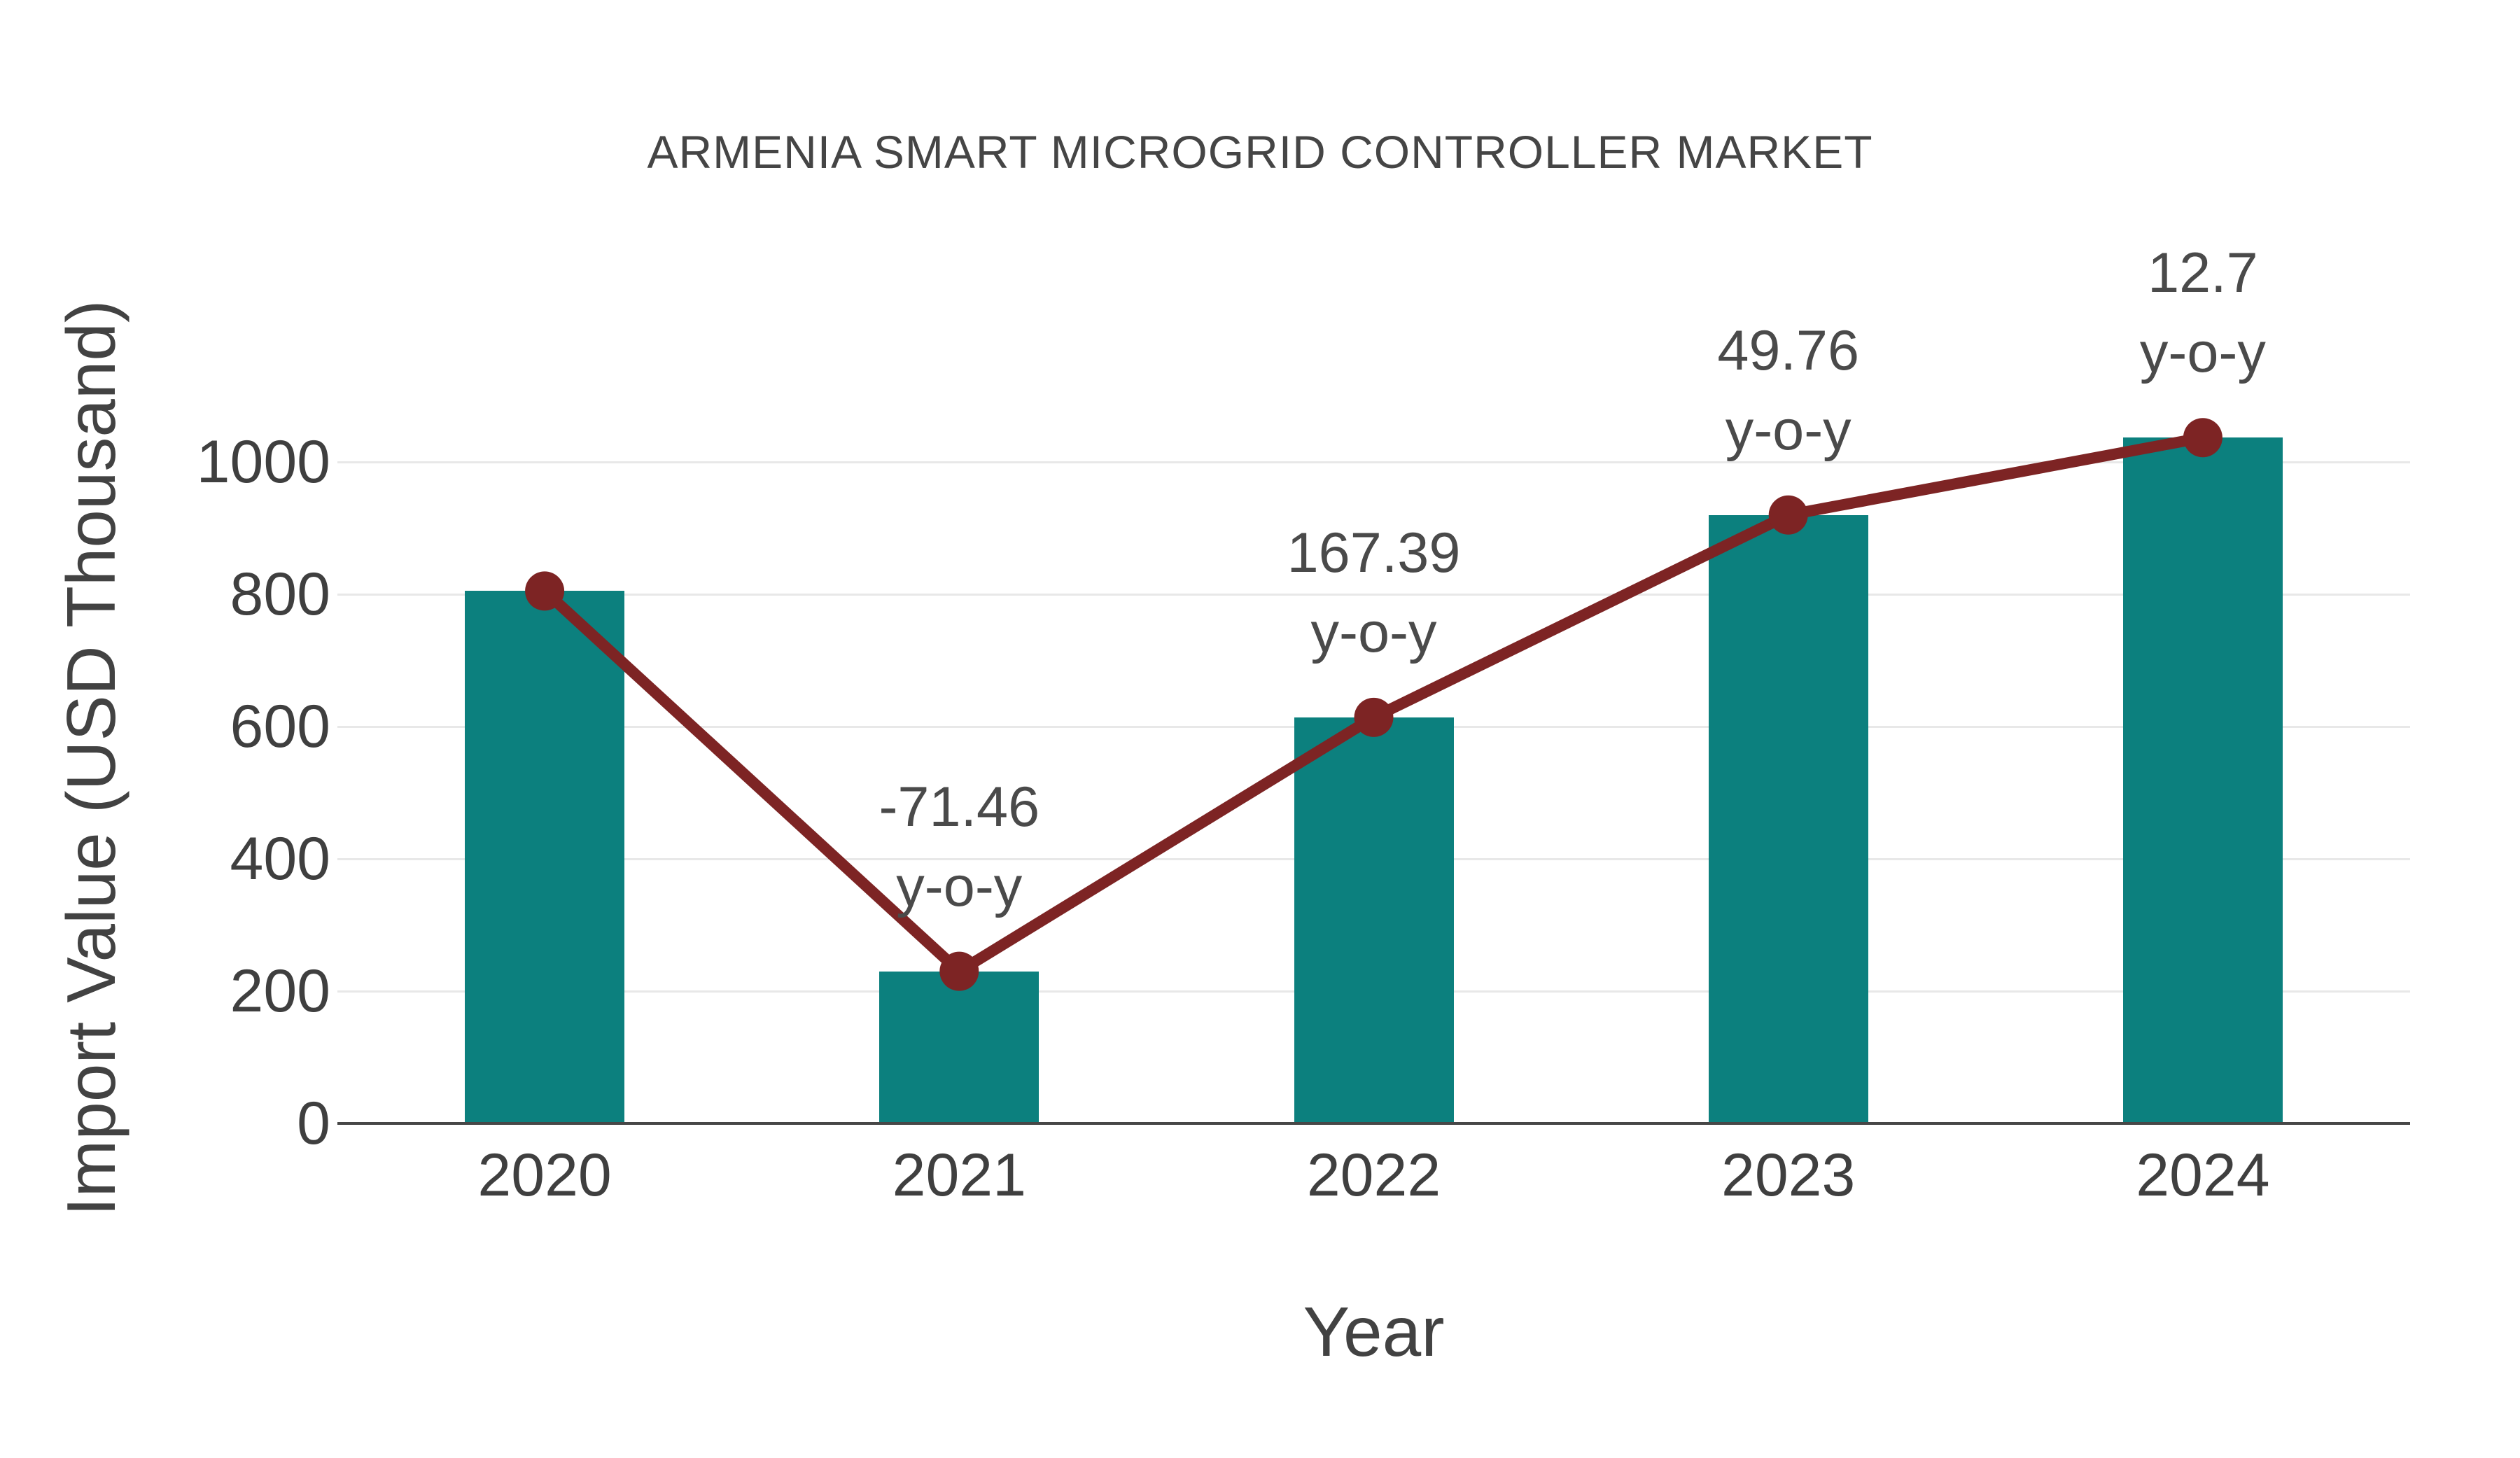 The image size is (2520, 1458). What do you see at coordinates (1374, 552) in the screenshot?
I see `annotation-value-2022: 167.39` at bounding box center [1374, 552].